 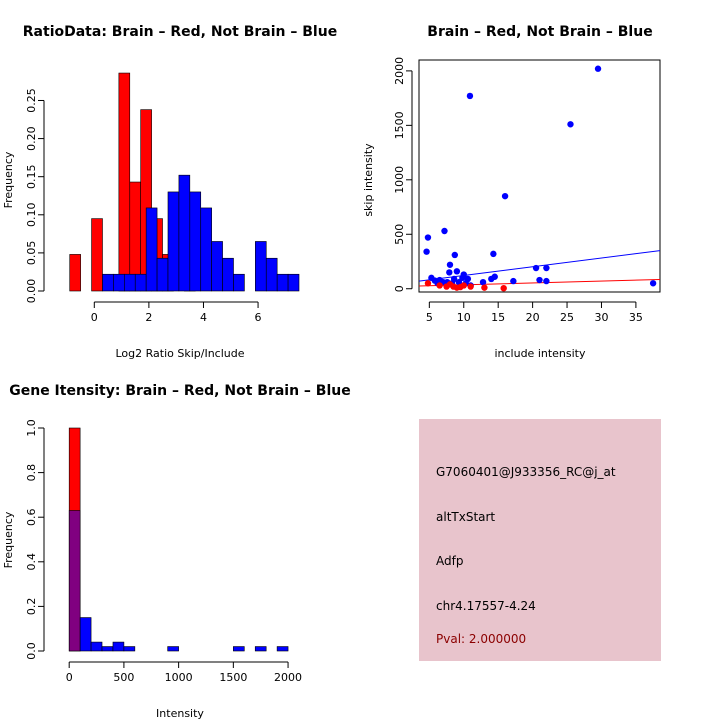 I want to click on y-tick-label: 0.25, so click(x=31, y=100).